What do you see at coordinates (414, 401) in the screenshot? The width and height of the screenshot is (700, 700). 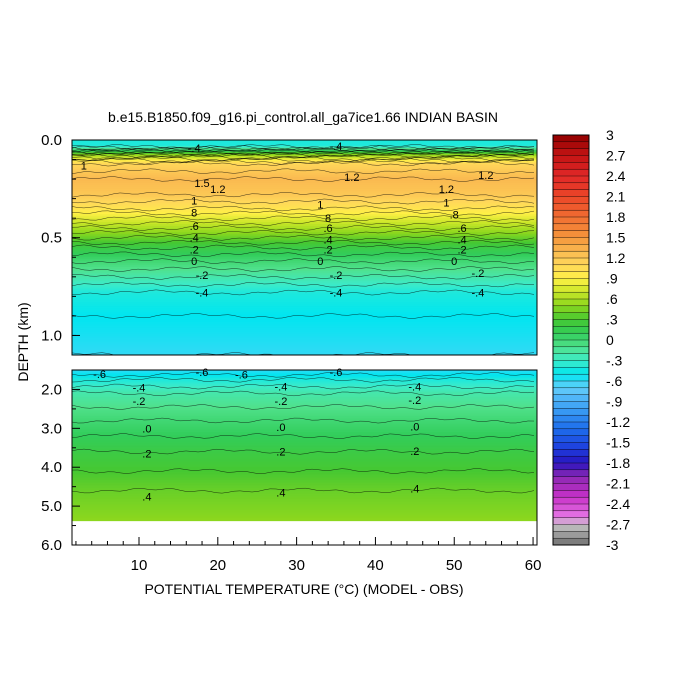 I see `contour-label: -.2` at bounding box center [414, 401].